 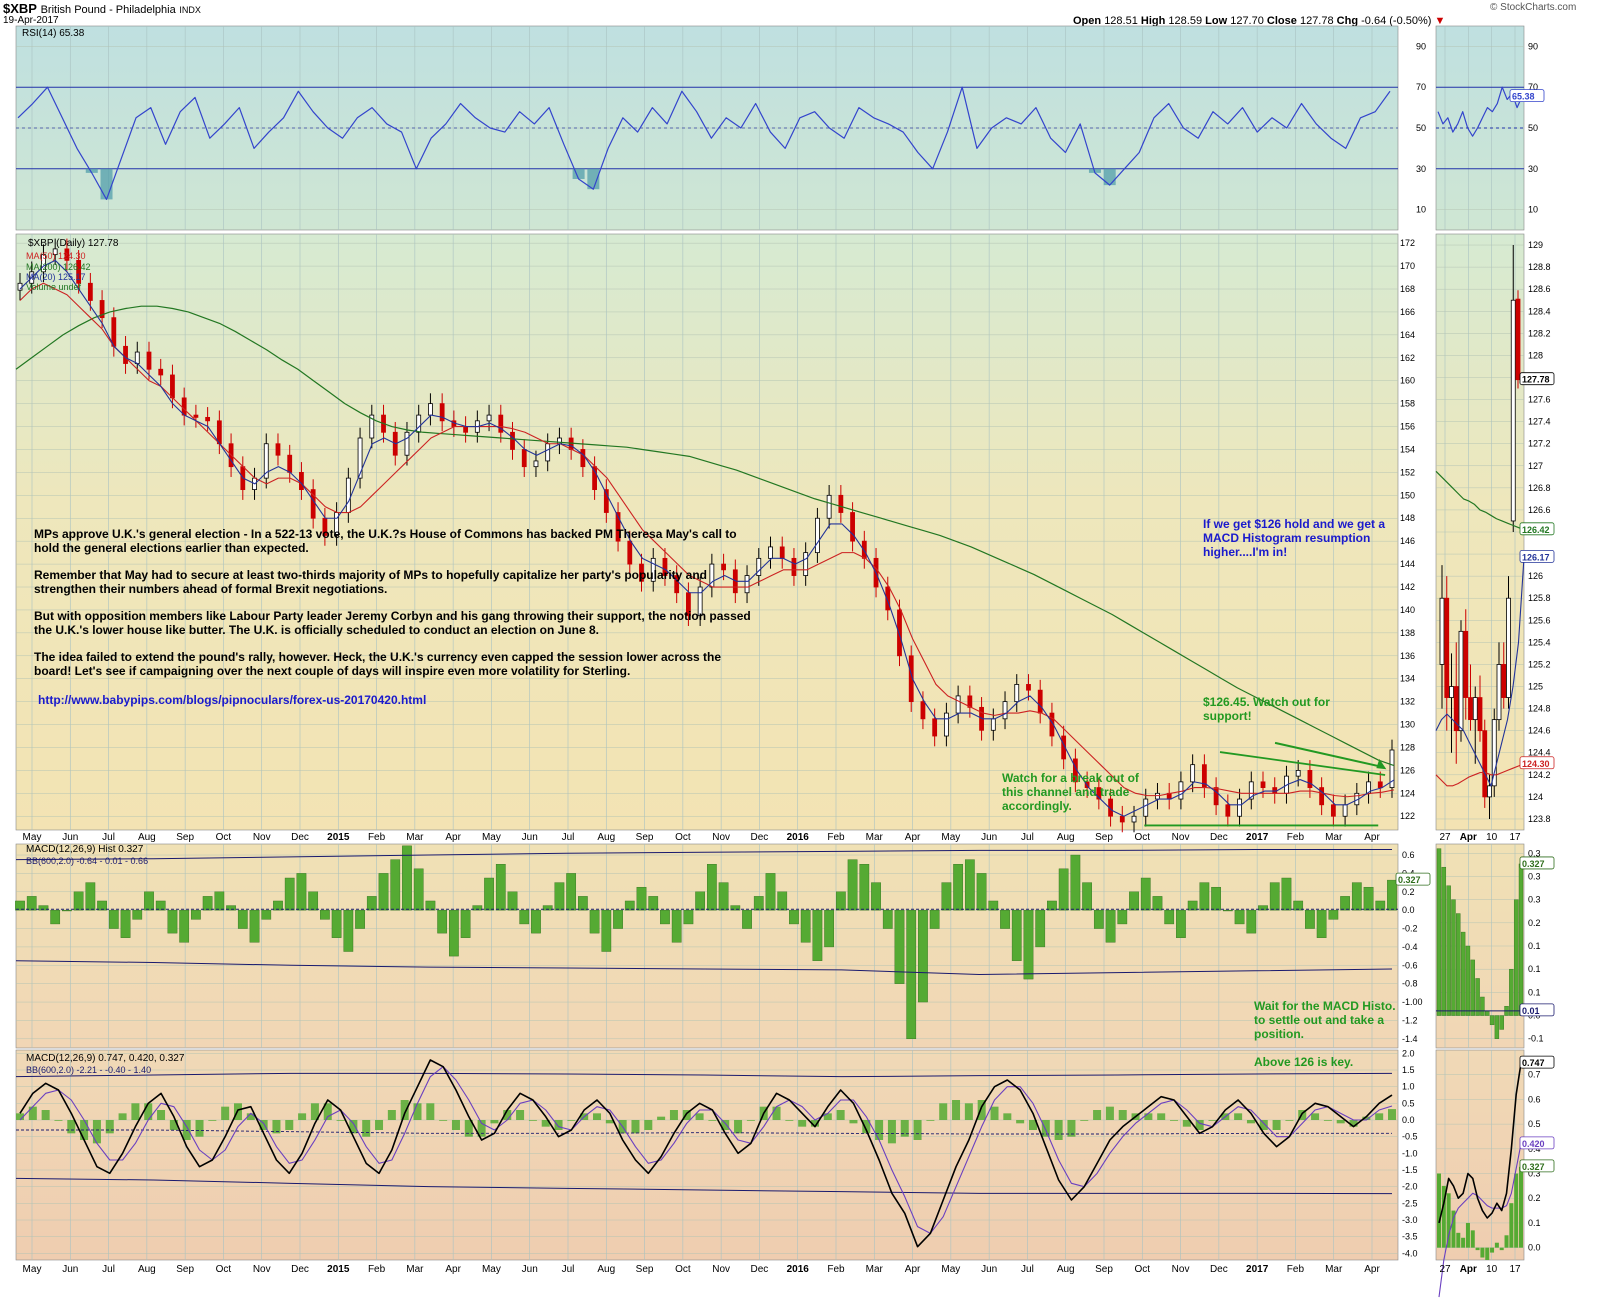 I want to click on rsi-legend: RSI(14) 65.38, so click(x=53, y=33).